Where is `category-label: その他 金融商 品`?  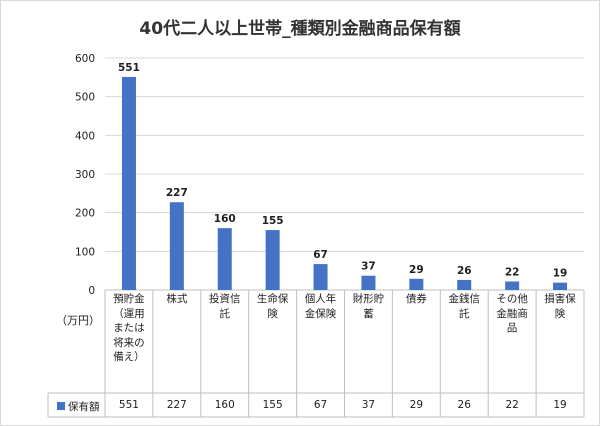
category-label: その他 金融商 品 is located at coordinates (512, 313).